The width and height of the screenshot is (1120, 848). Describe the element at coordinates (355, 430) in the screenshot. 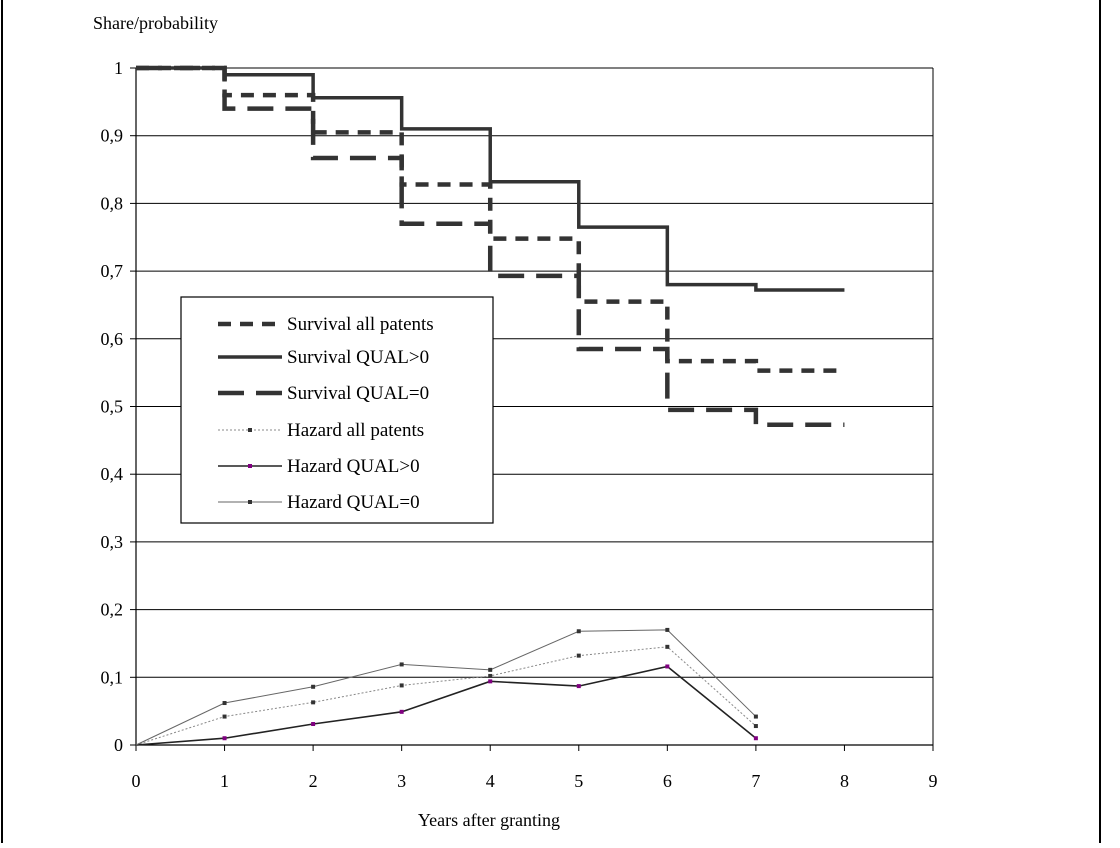

I see `legend-label: Hazard all patents` at that location.